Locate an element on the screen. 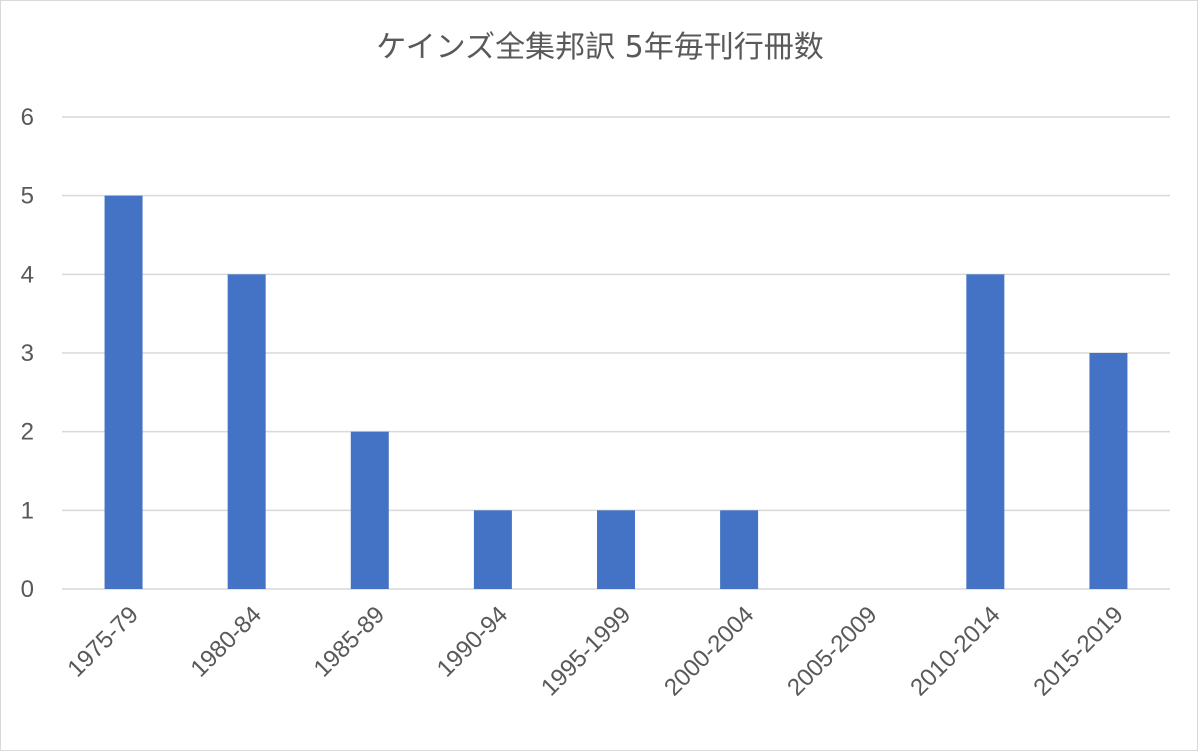 The width and height of the screenshot is (1200, 753). y-tick-label: 1 is located at coordinates (27, 510).